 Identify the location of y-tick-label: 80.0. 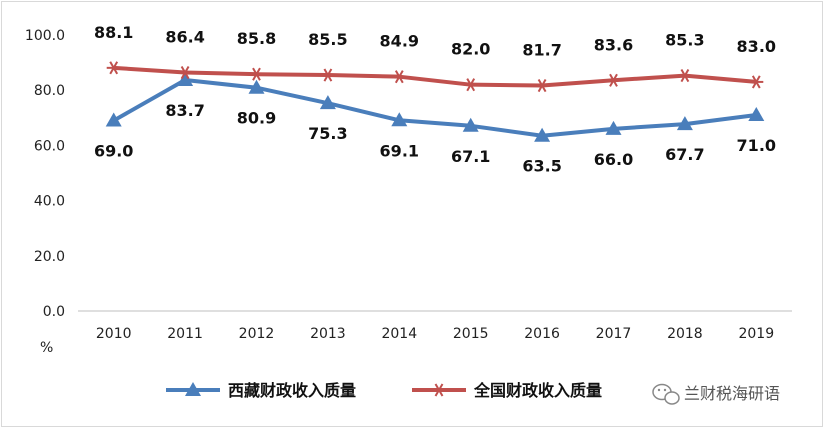
(49, 91).